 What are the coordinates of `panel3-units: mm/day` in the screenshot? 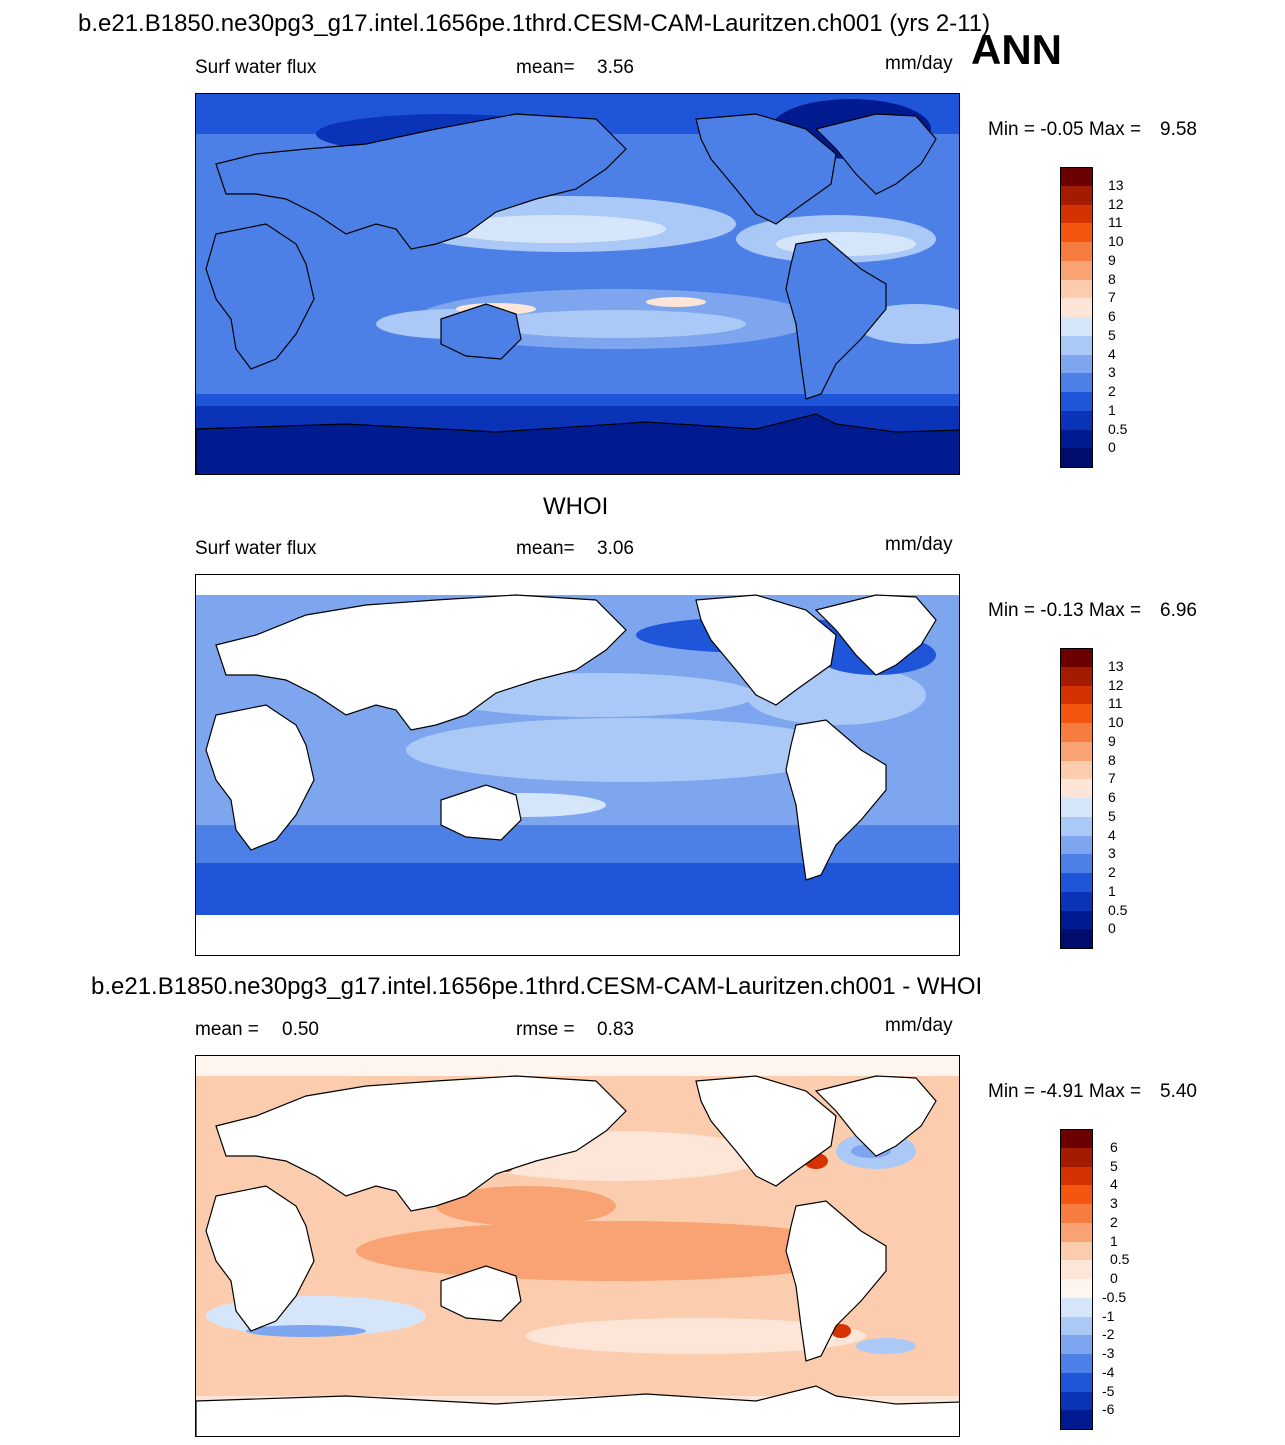 It's located at (919, 1025).